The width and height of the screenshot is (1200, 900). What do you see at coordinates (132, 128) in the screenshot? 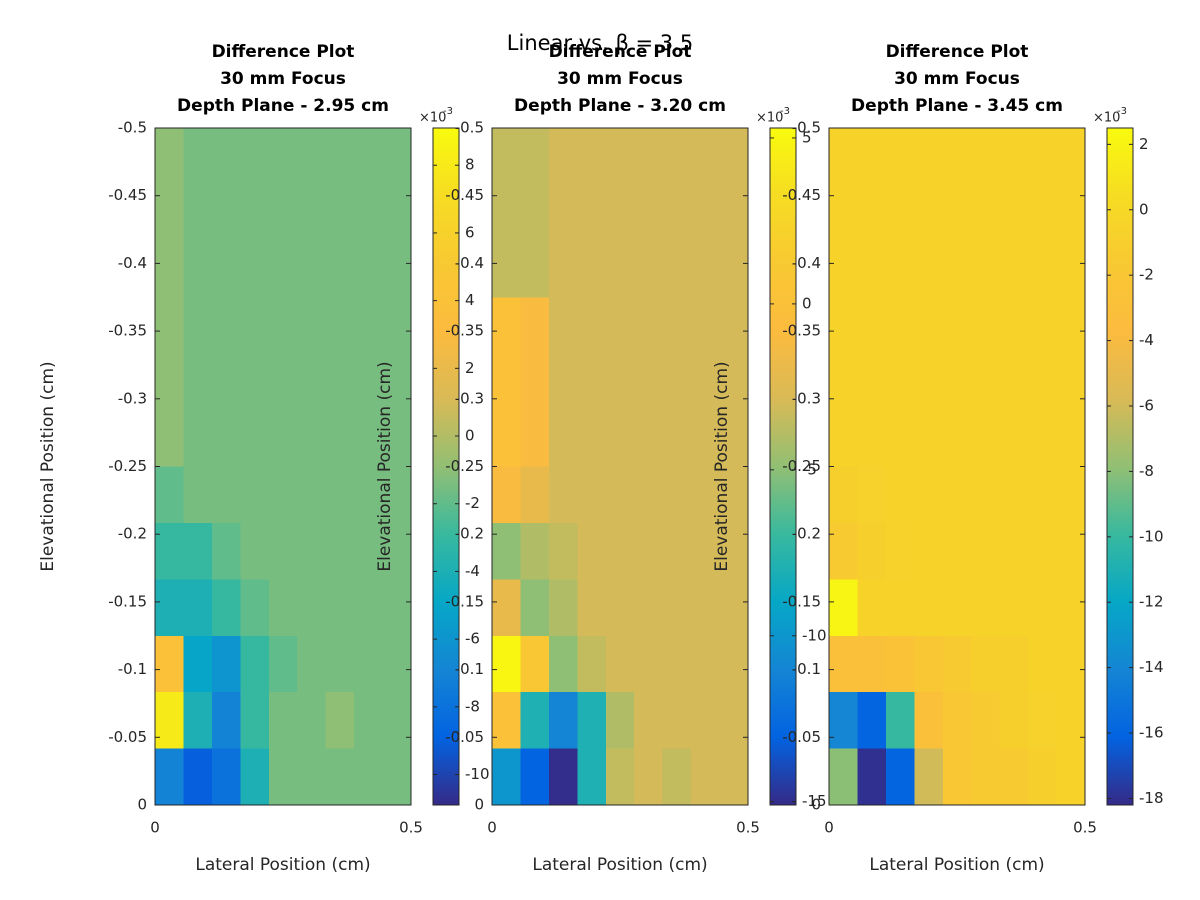
I see `y-tick-label: -0.5` at bounding box center [132, 128].